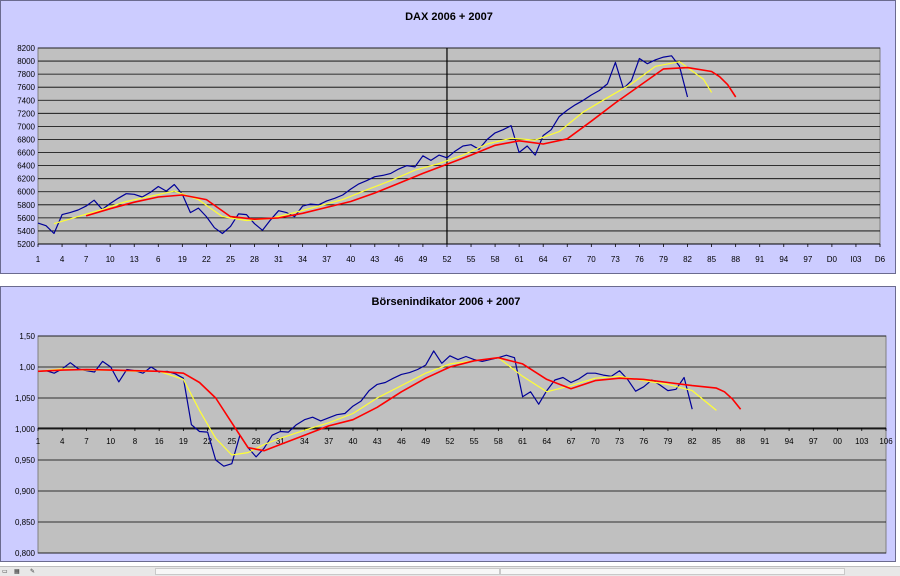 This screenshot has height=576, width=900. Describe the element at coordinates (26, 48) in the screenshot. I see `y-tick-label: 8200` at that location.